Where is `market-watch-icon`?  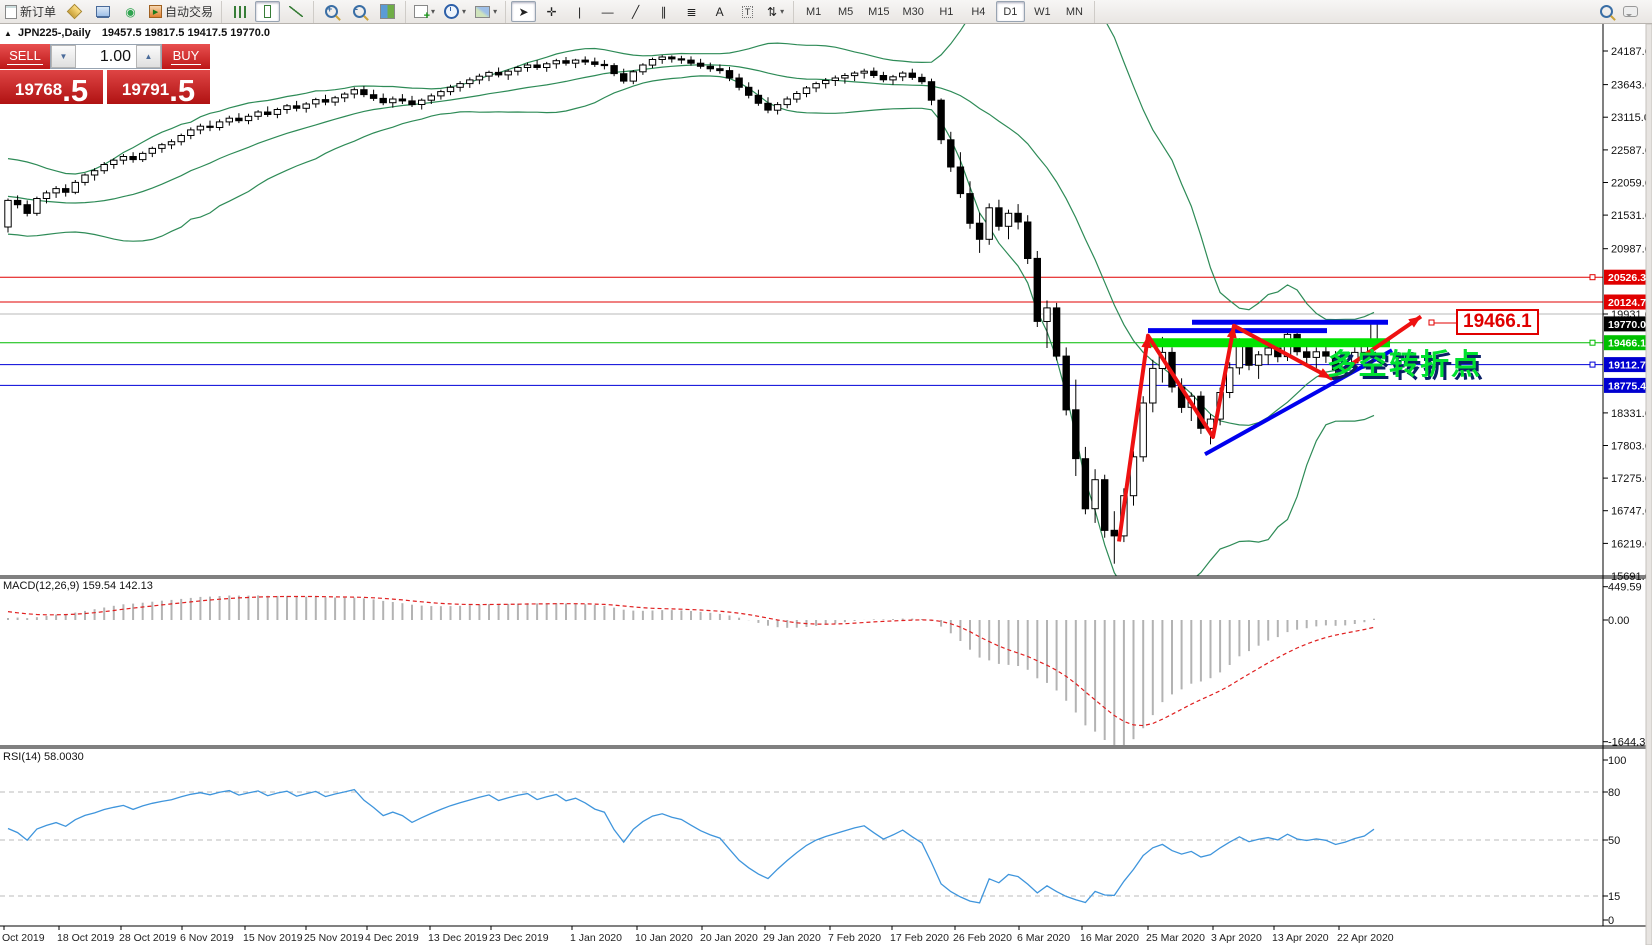 market-watch-icon is located at coordinates (74, 11).